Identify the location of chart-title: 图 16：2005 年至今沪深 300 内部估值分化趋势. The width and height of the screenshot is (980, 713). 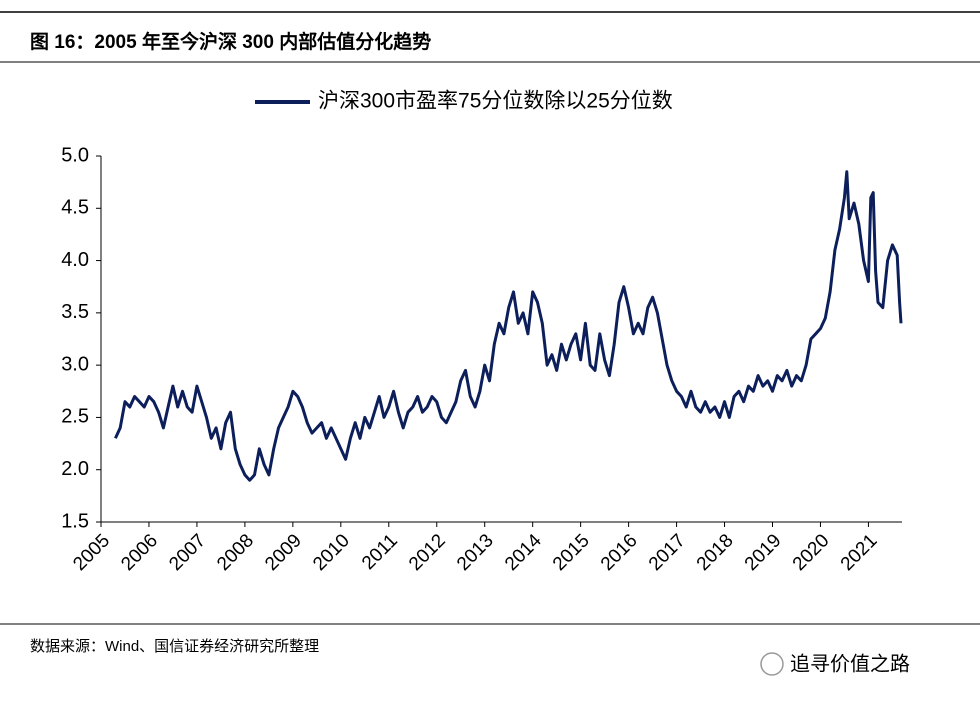
(230, 41).